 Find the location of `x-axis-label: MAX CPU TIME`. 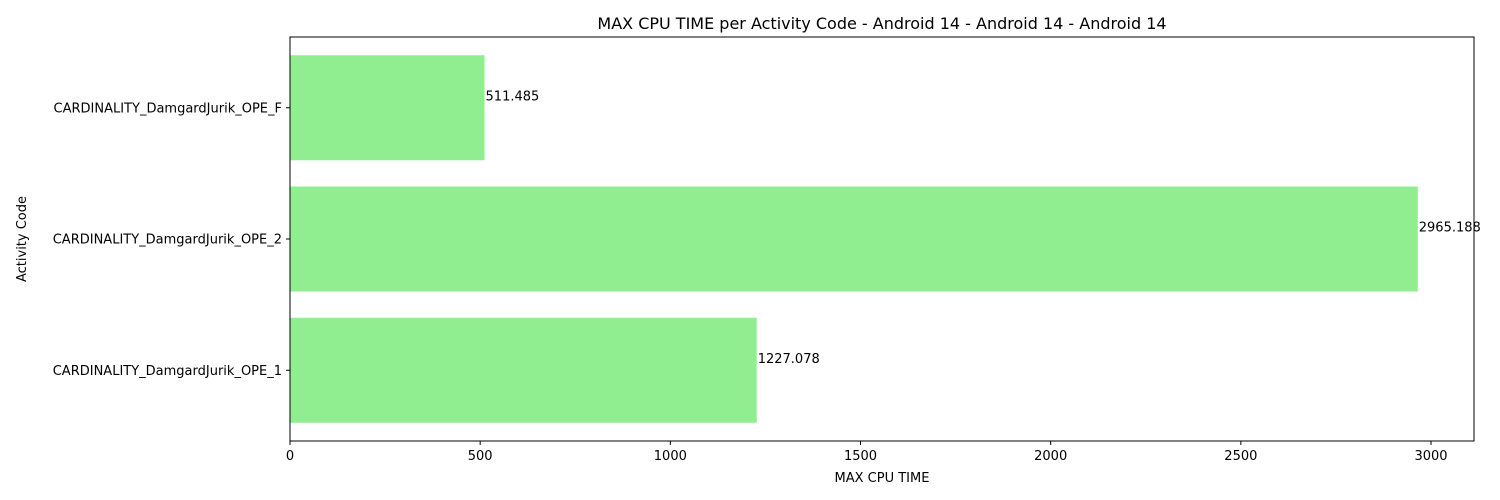

x-axis-label: MAX CPU TIME is located at coordinates (882, 478).